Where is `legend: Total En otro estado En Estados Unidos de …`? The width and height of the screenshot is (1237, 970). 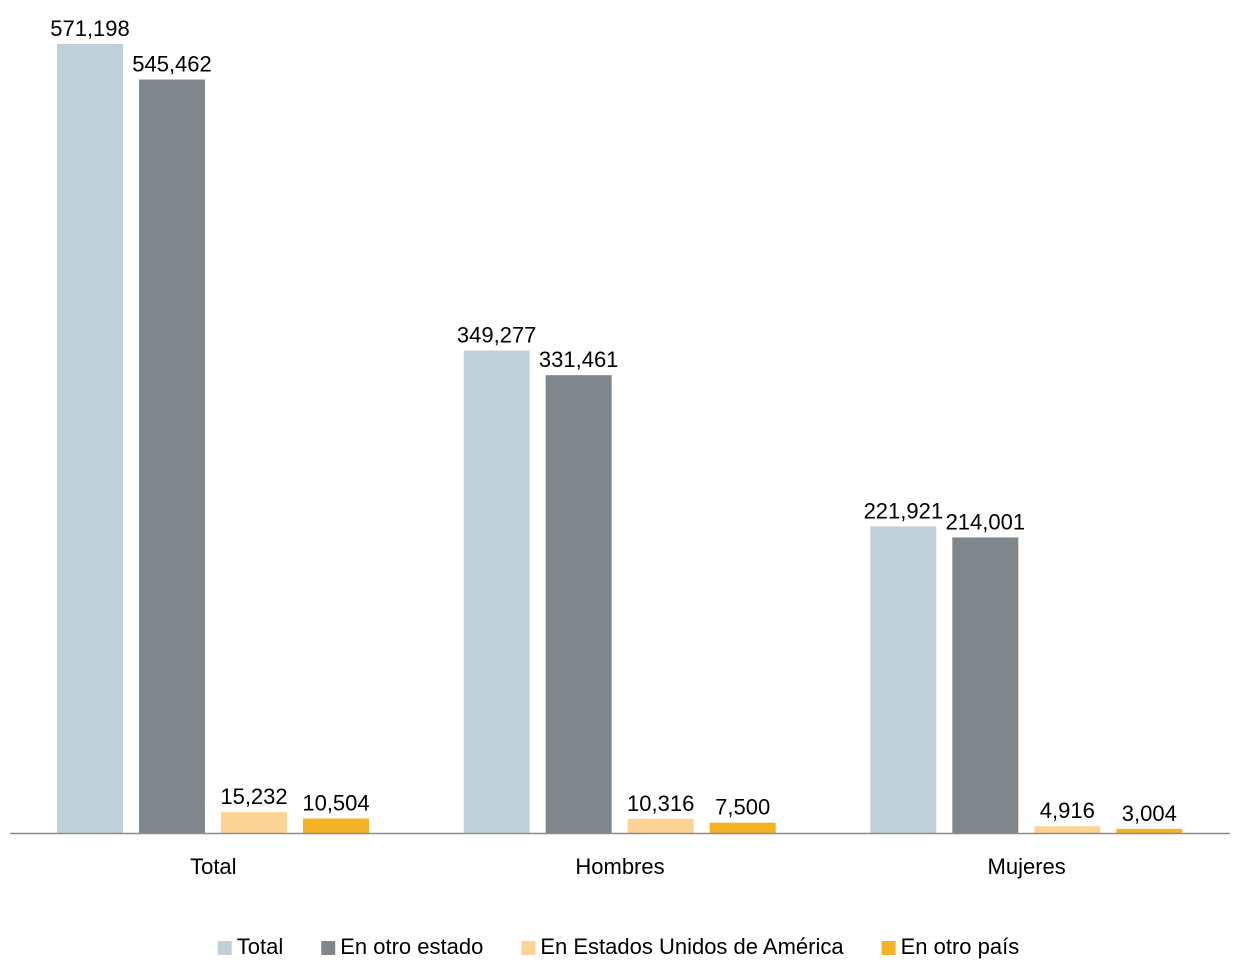 legend: Total En otro estado En Estados Unidos de … is located at coordinates (618, 946).